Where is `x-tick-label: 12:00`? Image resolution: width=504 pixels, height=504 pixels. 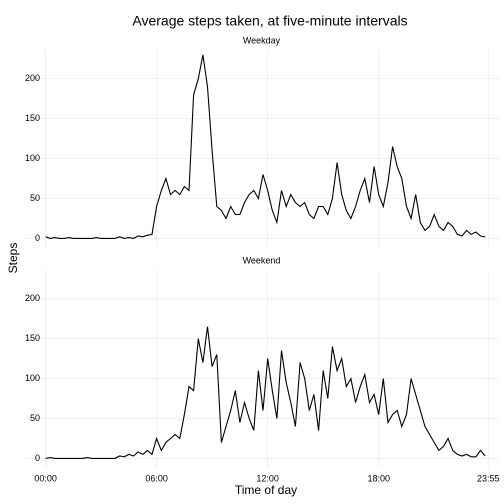 x-tick-label: 12:00 is located at coordinates (267, 478).